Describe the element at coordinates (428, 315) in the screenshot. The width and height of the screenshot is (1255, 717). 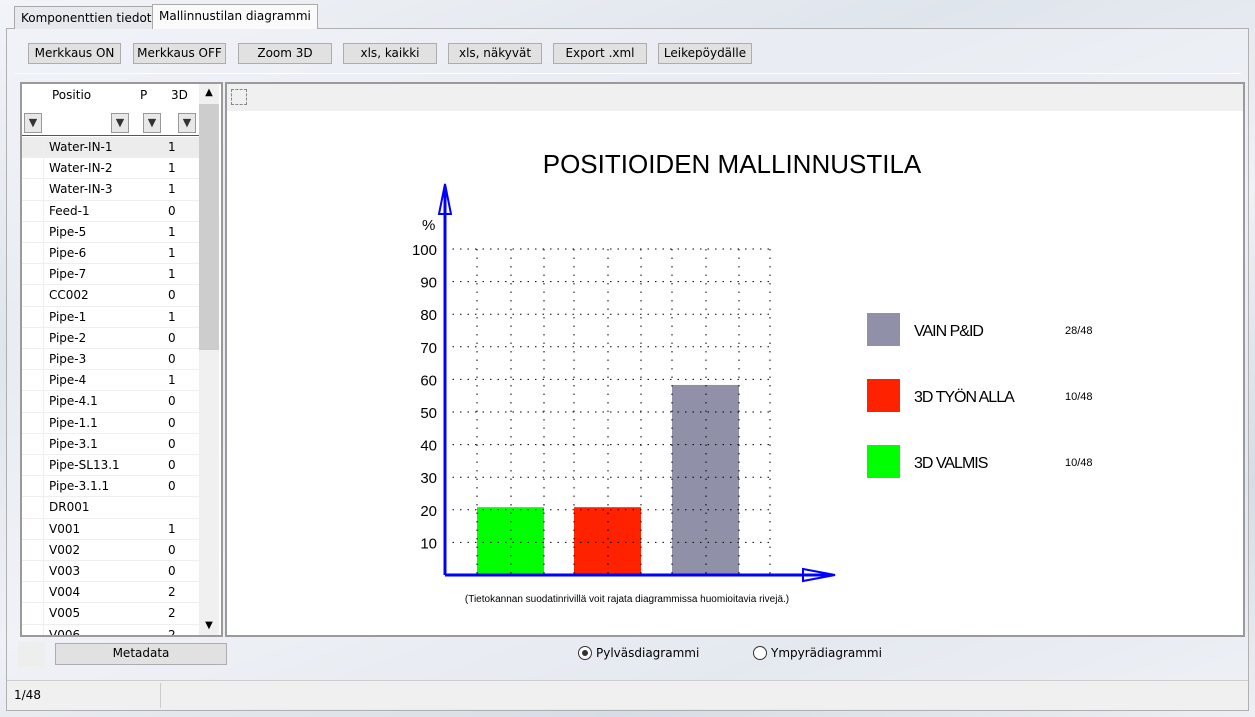
I see `y-tick-label: 80` at that location.